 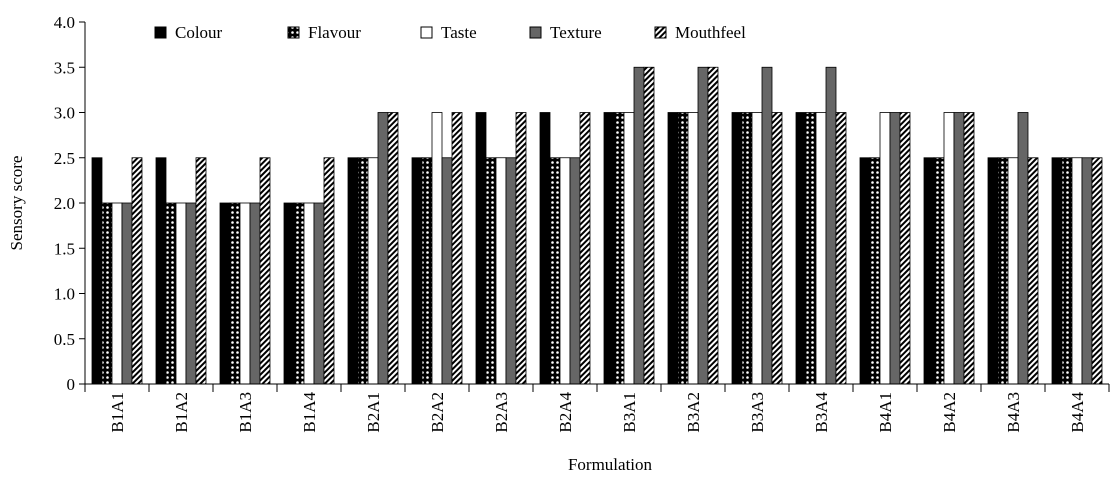 What do you see at coordinates (334, 32) in the screenshot?
I see `legend-label: Flavour` at bounding box center [334, 32].